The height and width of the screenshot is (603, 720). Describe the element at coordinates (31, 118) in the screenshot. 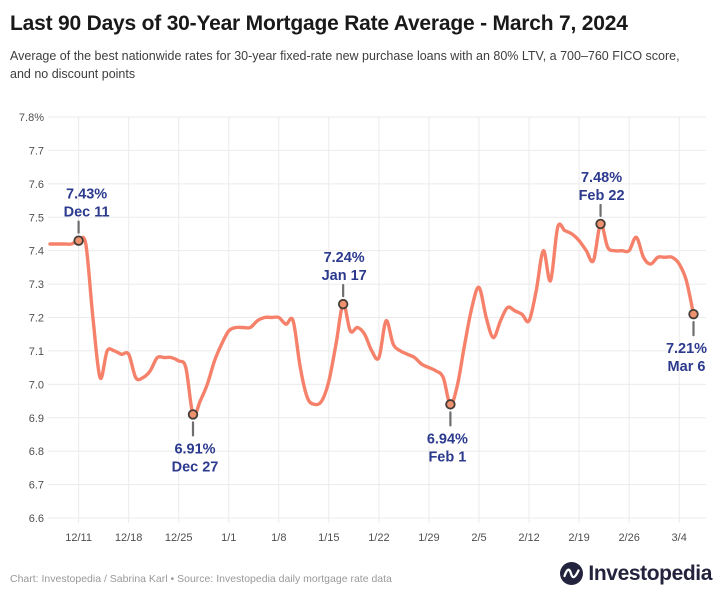

I see `y-tick-label: 7.8%` at that location.